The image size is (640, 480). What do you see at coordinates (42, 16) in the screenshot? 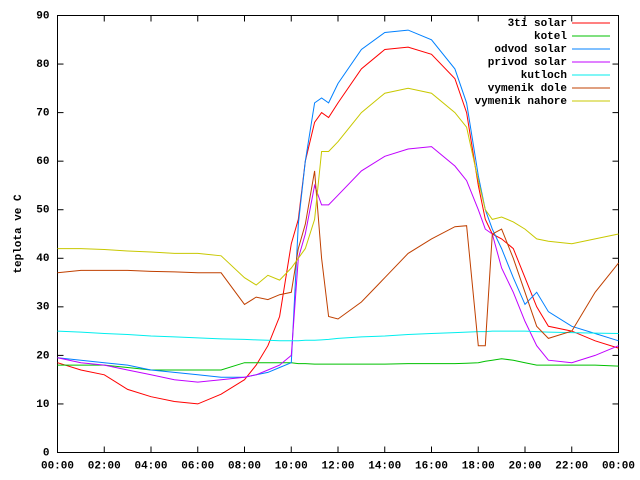
I see `y-tick-label: 90` at bounding box center [42, 16].